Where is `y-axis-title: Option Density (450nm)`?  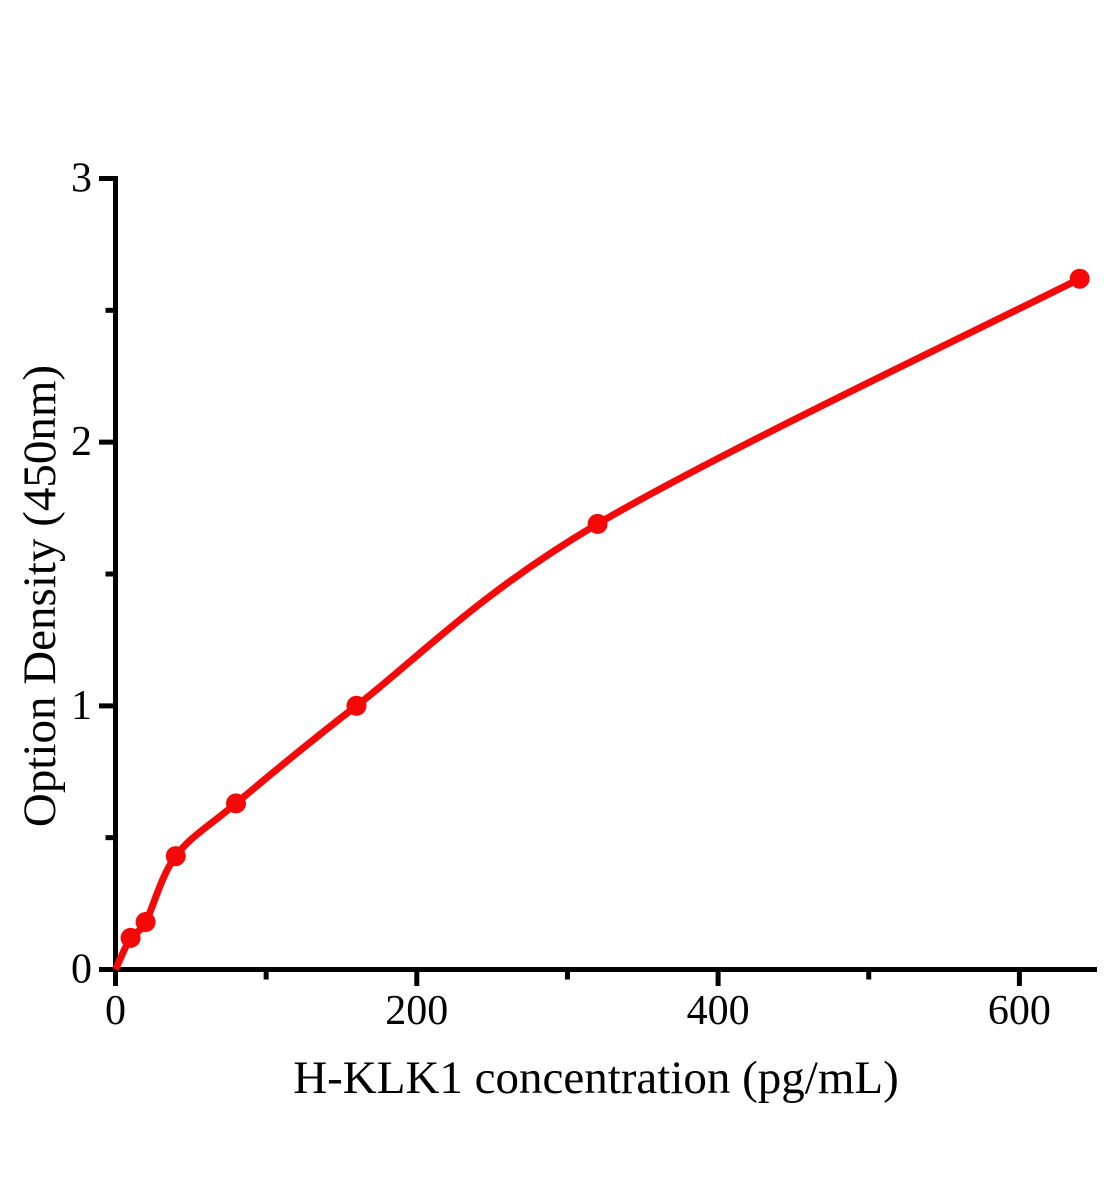
y-axis-title: Option Density (450nm) is located at coordinates (40, 596).